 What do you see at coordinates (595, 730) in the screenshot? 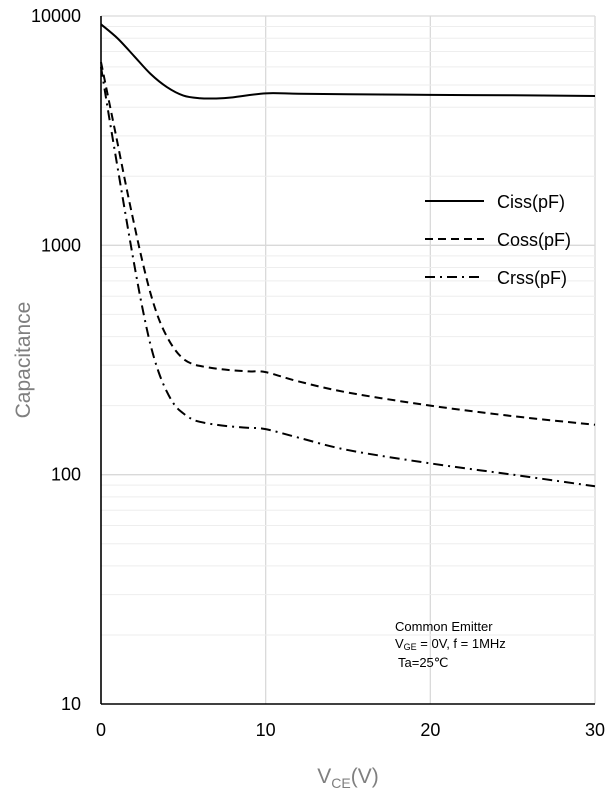
I see `x-tick-label: 30` at bounding box center [595, 730].